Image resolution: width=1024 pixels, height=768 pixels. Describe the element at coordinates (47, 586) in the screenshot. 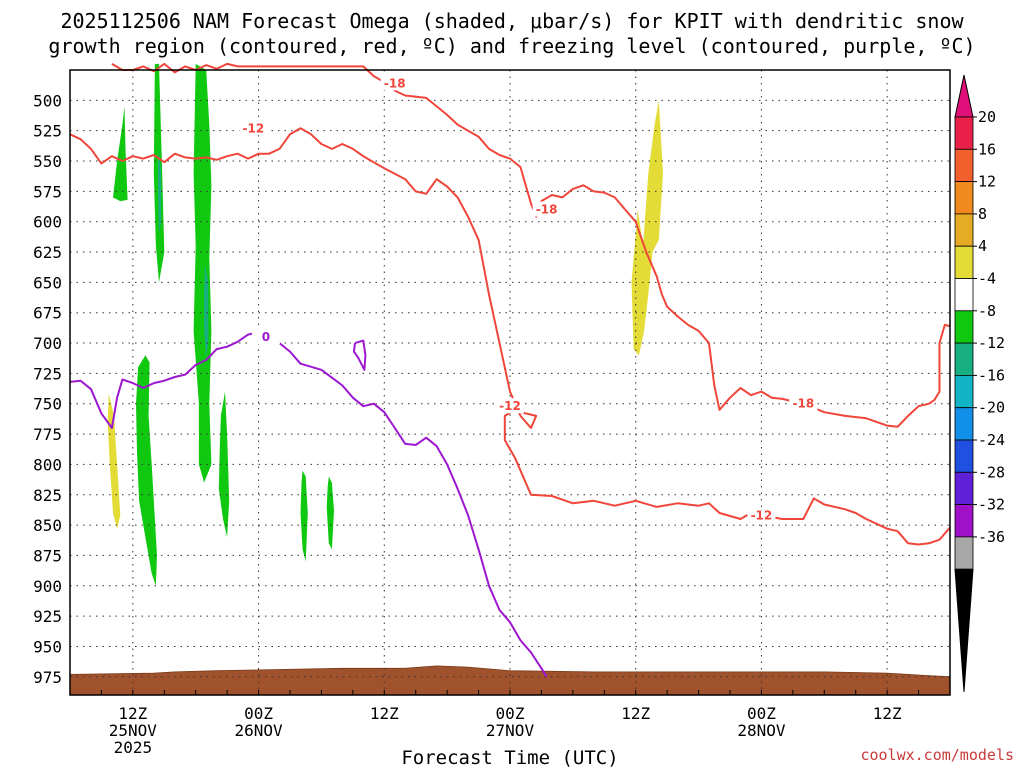

I see `y-tick-label: 900` at that location.